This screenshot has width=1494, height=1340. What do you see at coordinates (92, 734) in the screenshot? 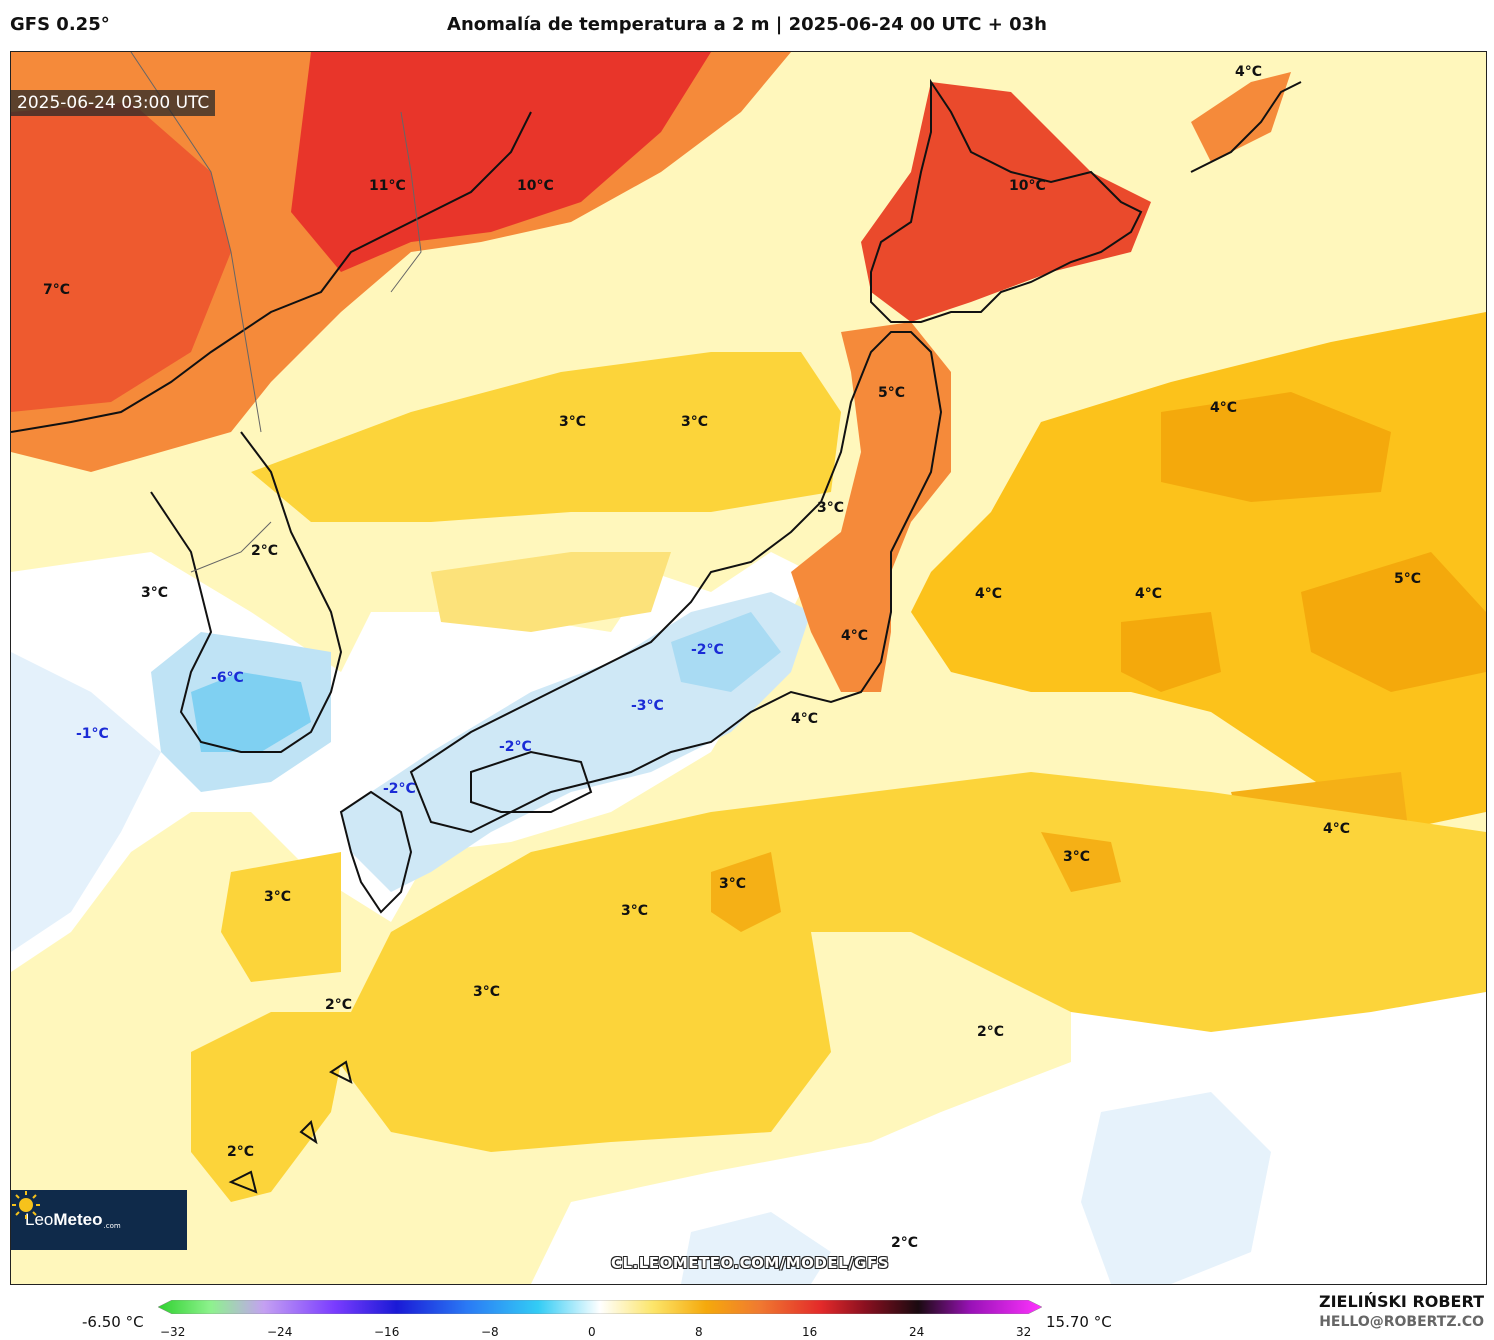
I see `temp-label: -1°C` at bounding box center [92, 734].